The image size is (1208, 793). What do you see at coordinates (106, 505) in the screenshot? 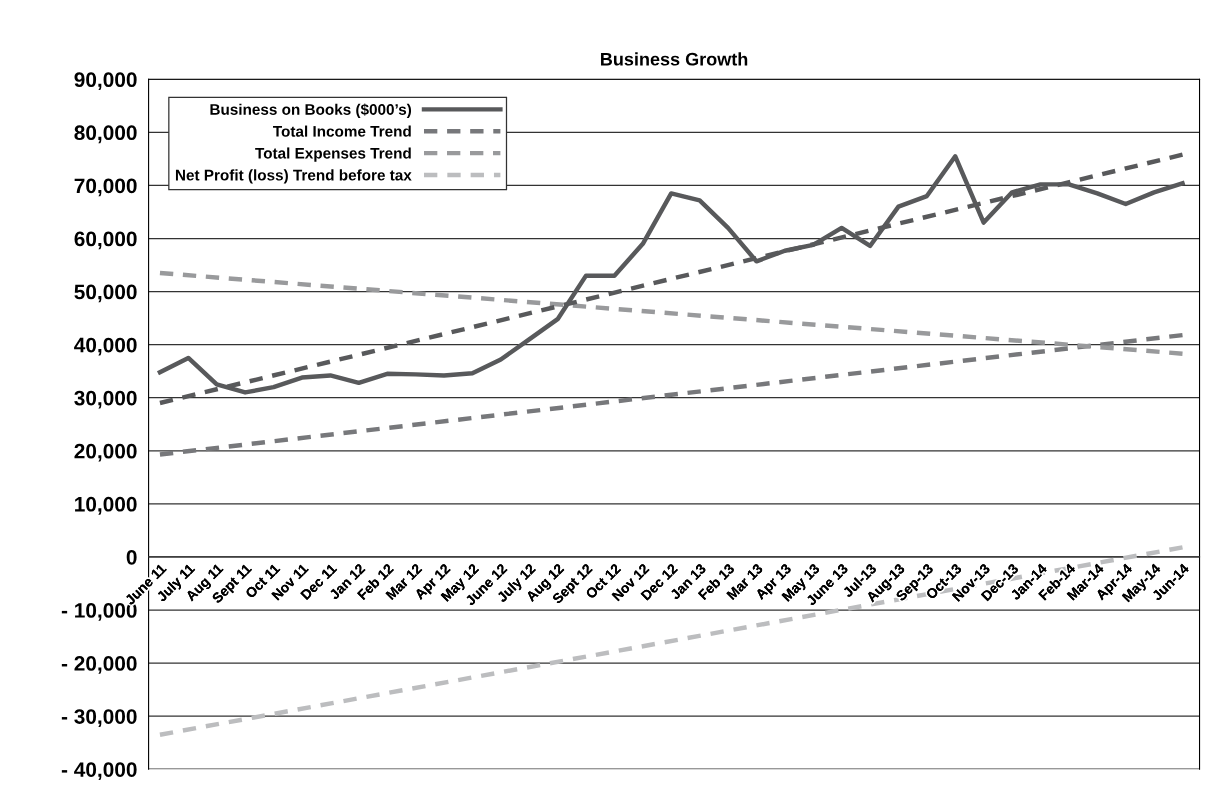
I see `y-tick-label: 10,000` at bounding box center [106, 505].